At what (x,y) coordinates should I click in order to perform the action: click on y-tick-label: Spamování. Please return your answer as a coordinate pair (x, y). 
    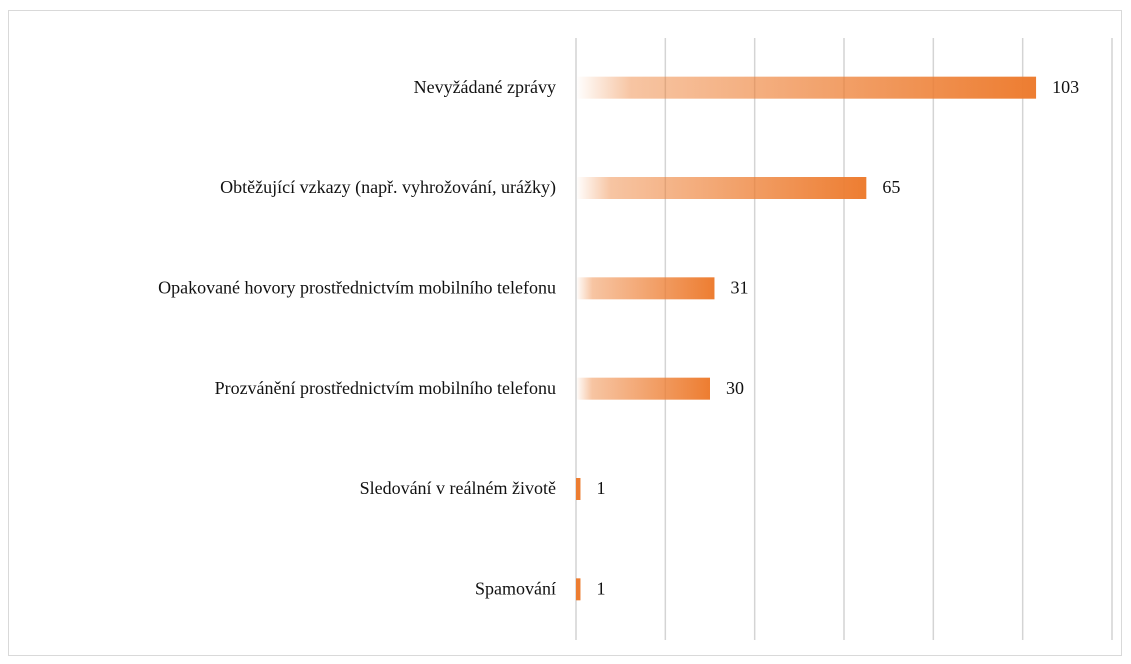
    Looking at the image, I should click on (515, 588).